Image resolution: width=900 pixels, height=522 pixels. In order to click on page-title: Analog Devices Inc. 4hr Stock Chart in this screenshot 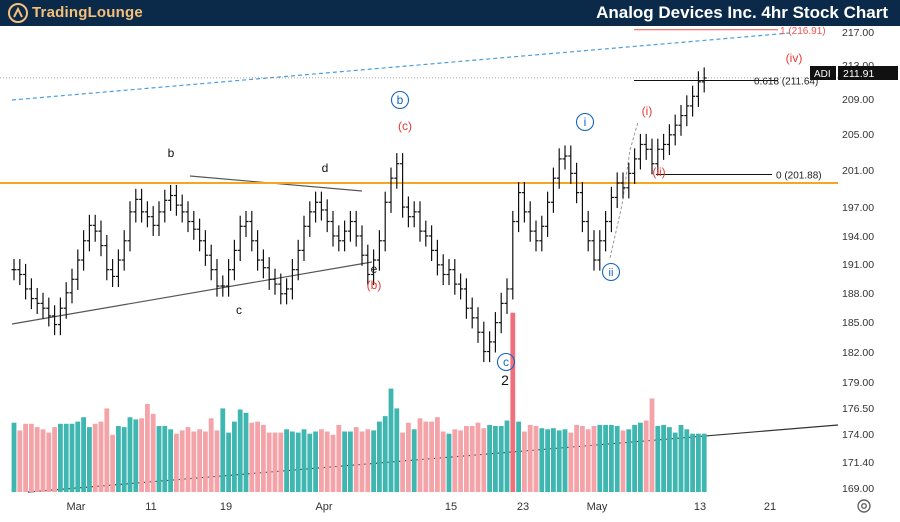, I will do `click(742, 12)`.